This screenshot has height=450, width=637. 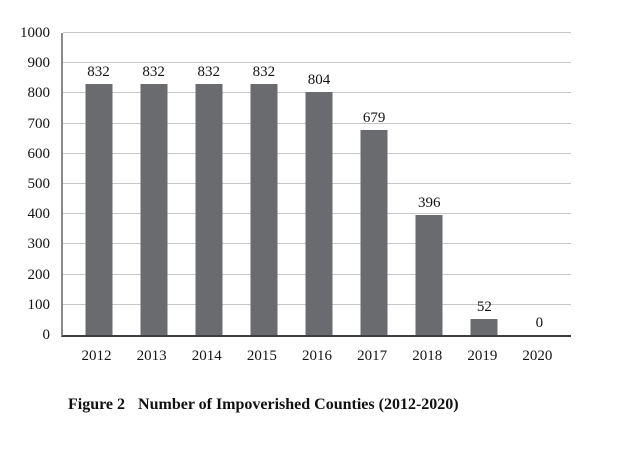 What do you see at coordinates (39, 153) in the screenshot?
I see `y-tick-label: 600` at bounding box center [39, 153].